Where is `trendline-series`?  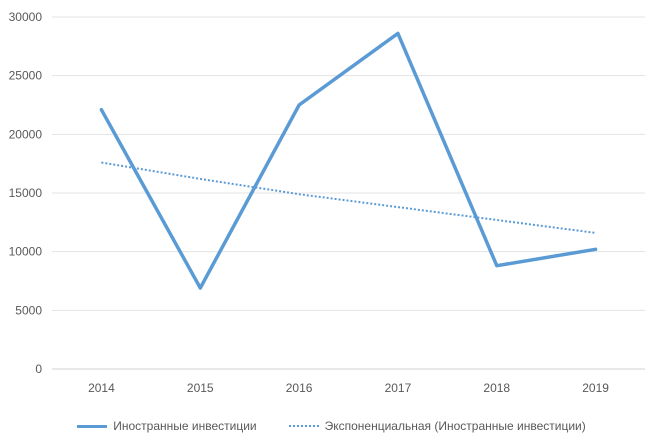
trendline-series is located at coordinates (348, 197).